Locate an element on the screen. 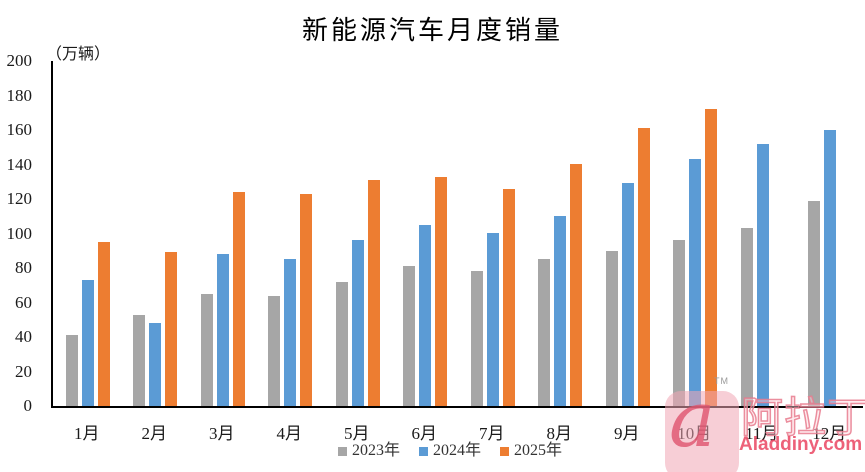  bar-2025年-1月 is located at coordinates (103, 324).